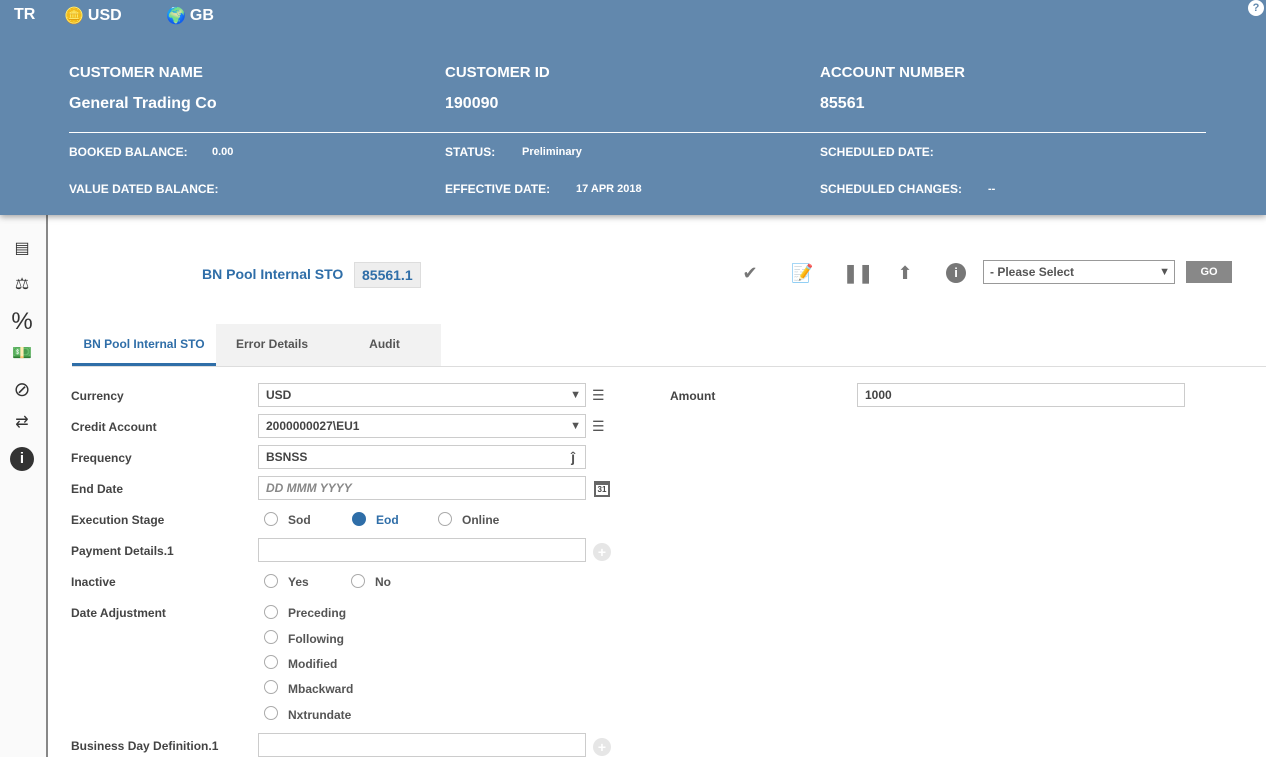 The width and height of the screenshot is (1266, 757). Describe the element at coordinates (143, 103) in the screenshot. I see `customer-name: General Trading Co` at that location.